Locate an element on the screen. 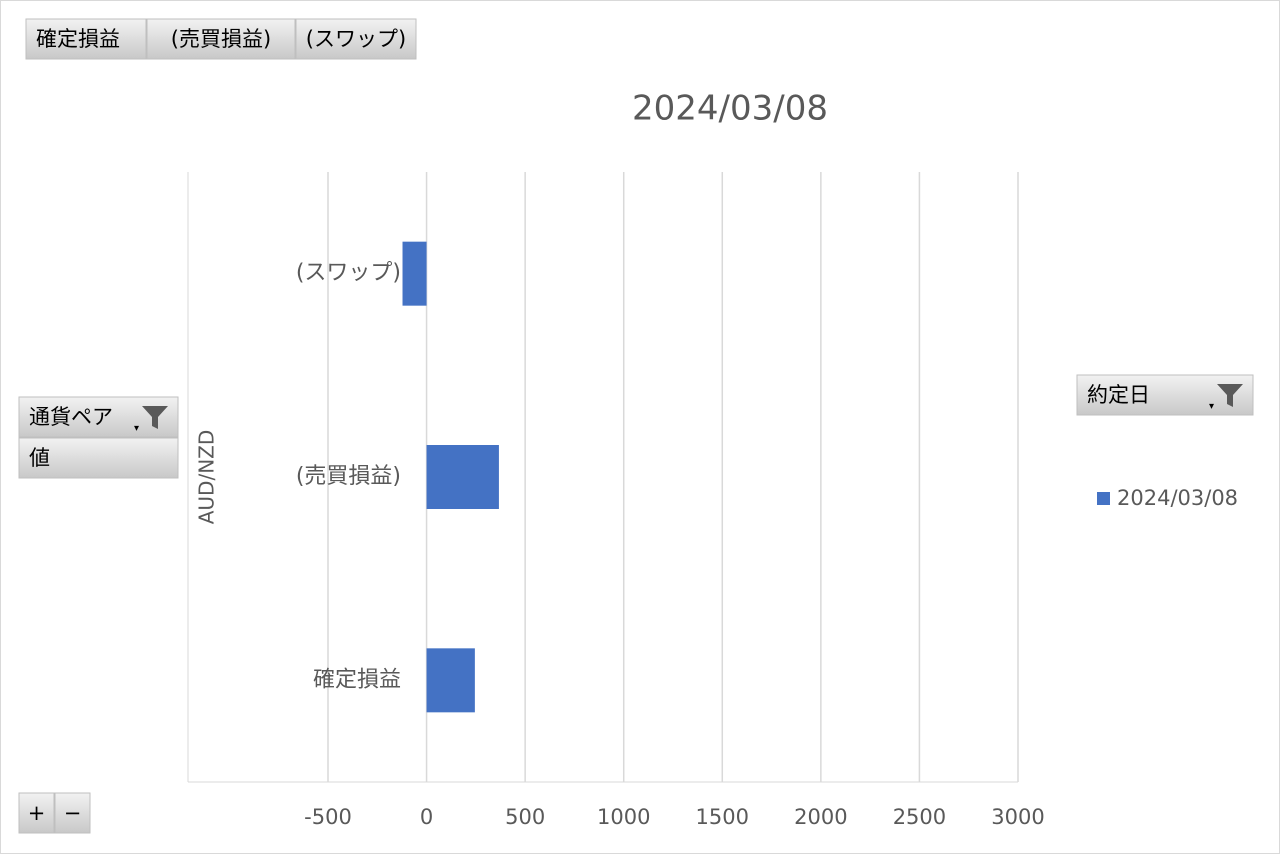 This screenshot has width=1280, height=854. legend-label: 2024/03/08 is located at coordinates (1177, 498).